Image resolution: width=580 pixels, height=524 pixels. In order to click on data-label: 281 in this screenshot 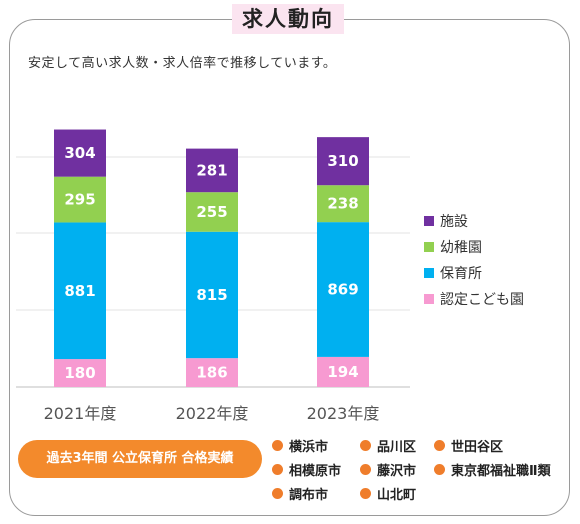, I will do `click(211, 170)`.